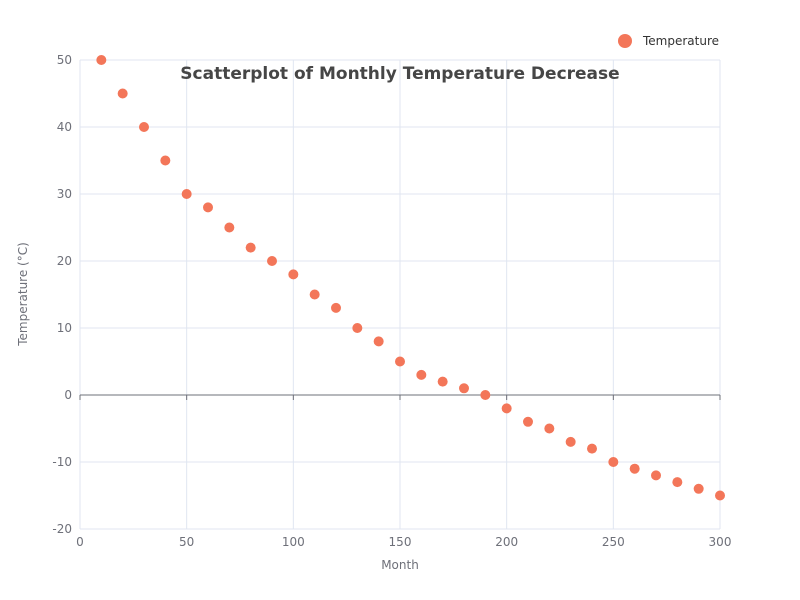 The image size is (800, 600). I want to click on x-tick-label: 150, so click(400, 542).